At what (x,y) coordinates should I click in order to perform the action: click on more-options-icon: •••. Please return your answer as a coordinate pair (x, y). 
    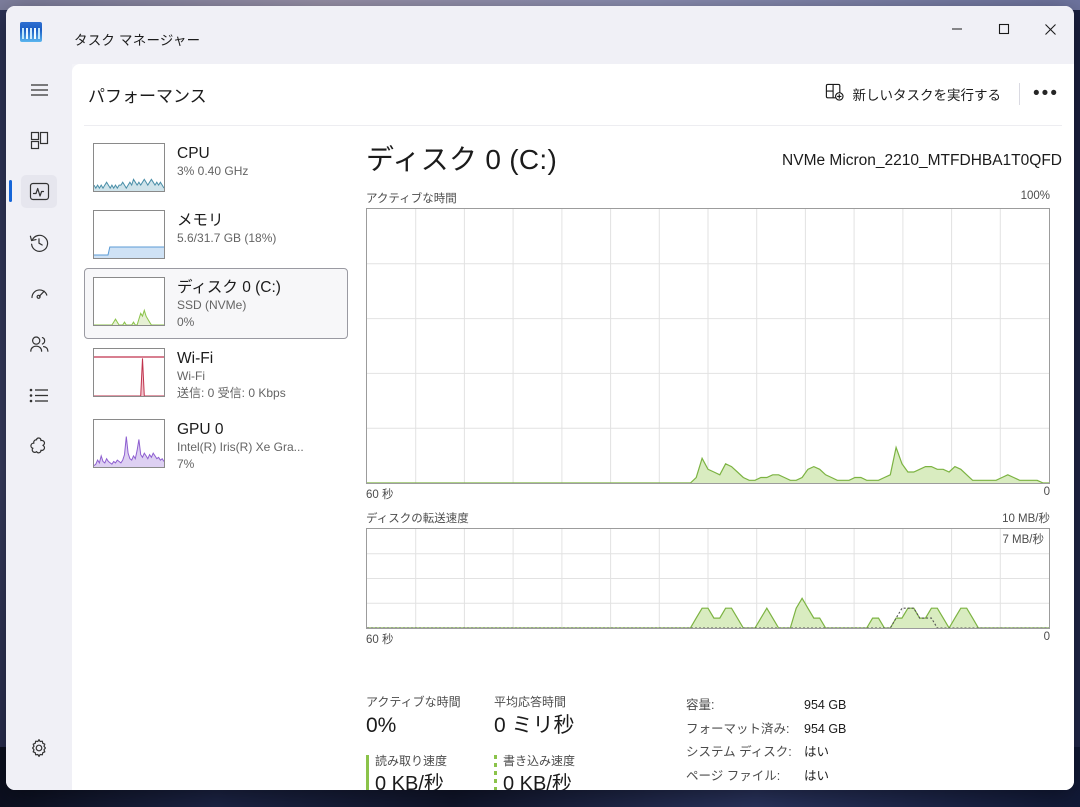
    Looking at the image, I should click on (1046, 94).